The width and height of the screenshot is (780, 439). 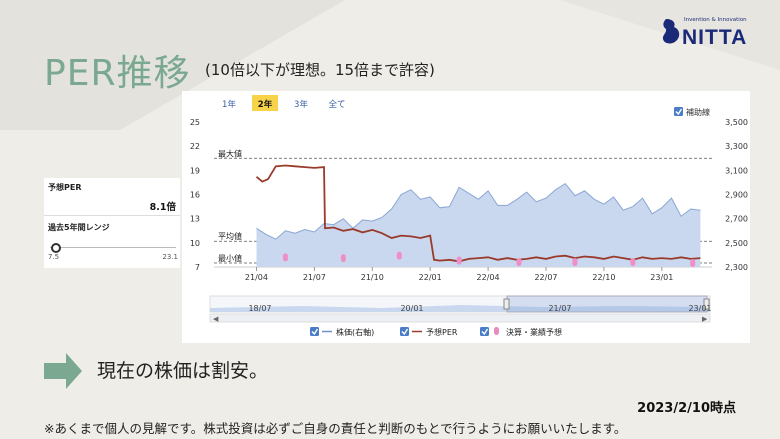 I want to click on time-navigator: 18/07 20/01 21/07 23/01 ◀ ▶, so click(x=460, y=309).